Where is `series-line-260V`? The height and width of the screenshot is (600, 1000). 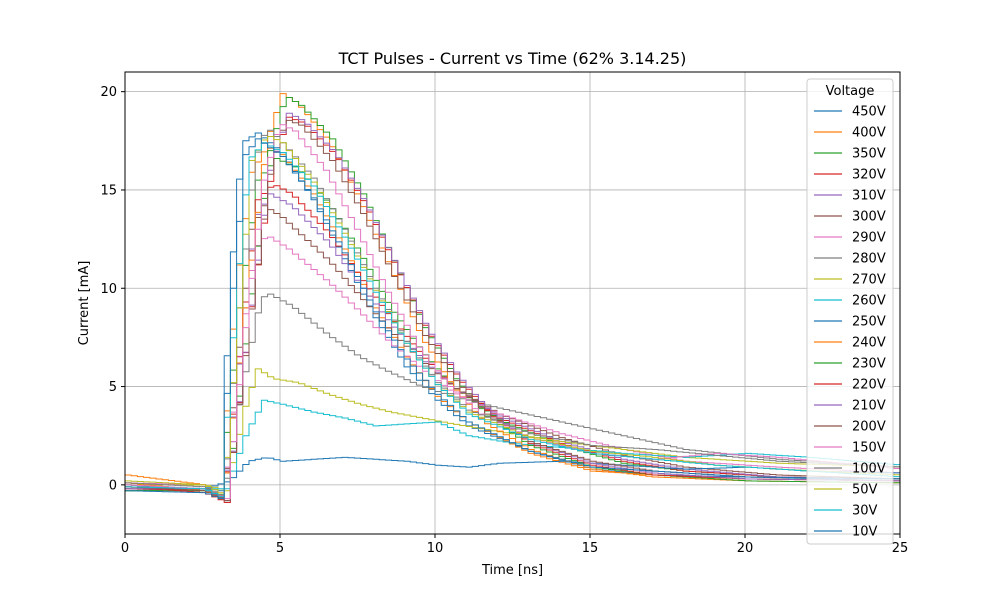 series-line-260V is located at coordinates (513, 444).